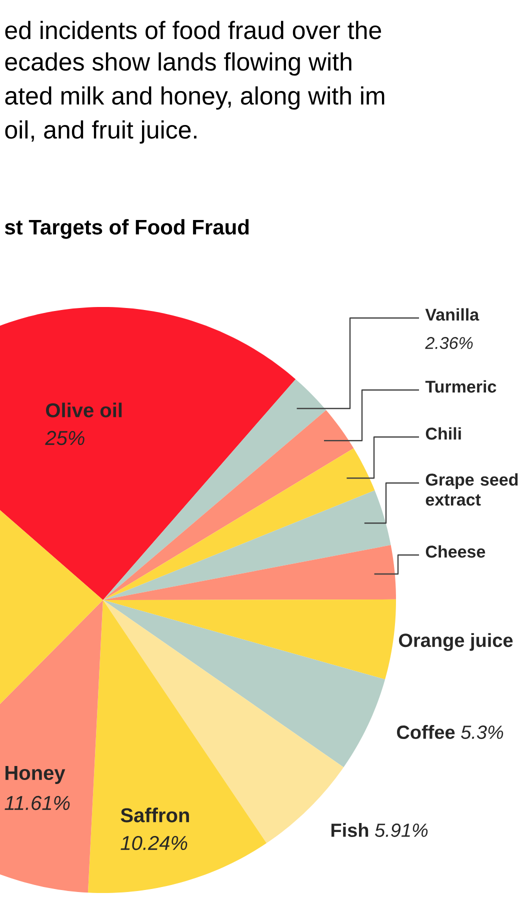 The width and height of the screenshot is (525, 900). What do you see at coordinates (100, 132) in the screenshot?
I see `text: oil, and fruit juice.` at bounding box center [100, 132].